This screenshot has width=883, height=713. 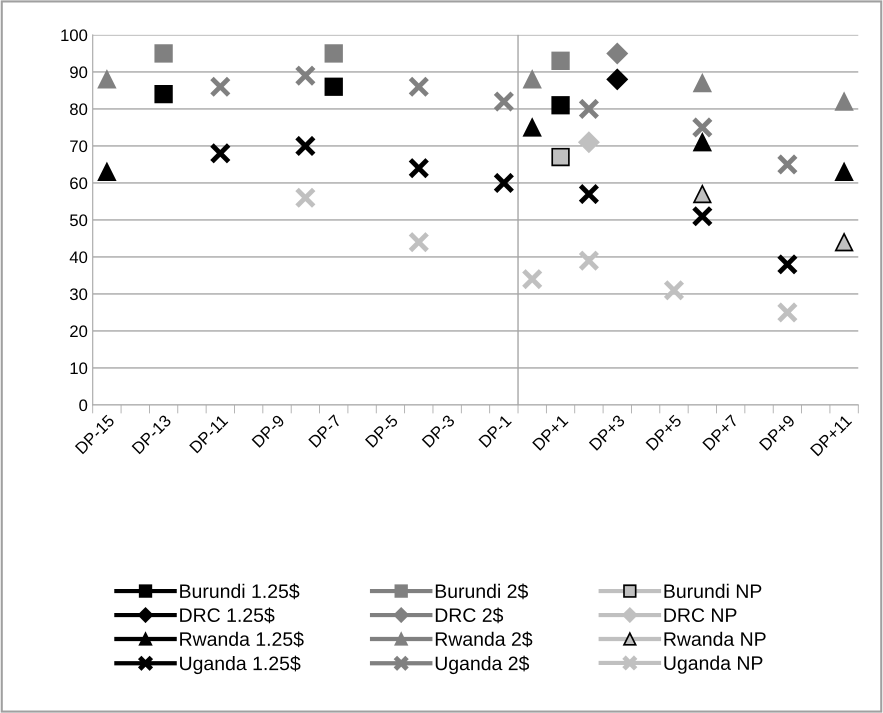 What do you see at coordinates (482, 592) in the screenshot?
I see `legend-label: Burundi 2$` at bounding box center [482, 592].